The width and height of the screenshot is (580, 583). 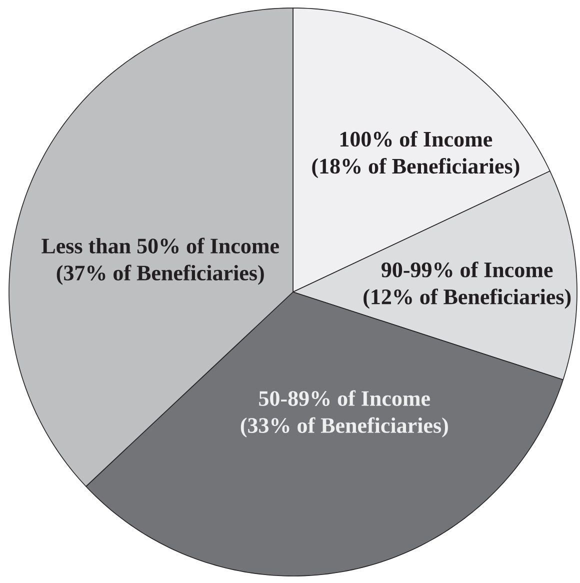 I want to click on slice-label: 90-99% of Income, so click(x=467, y=270).